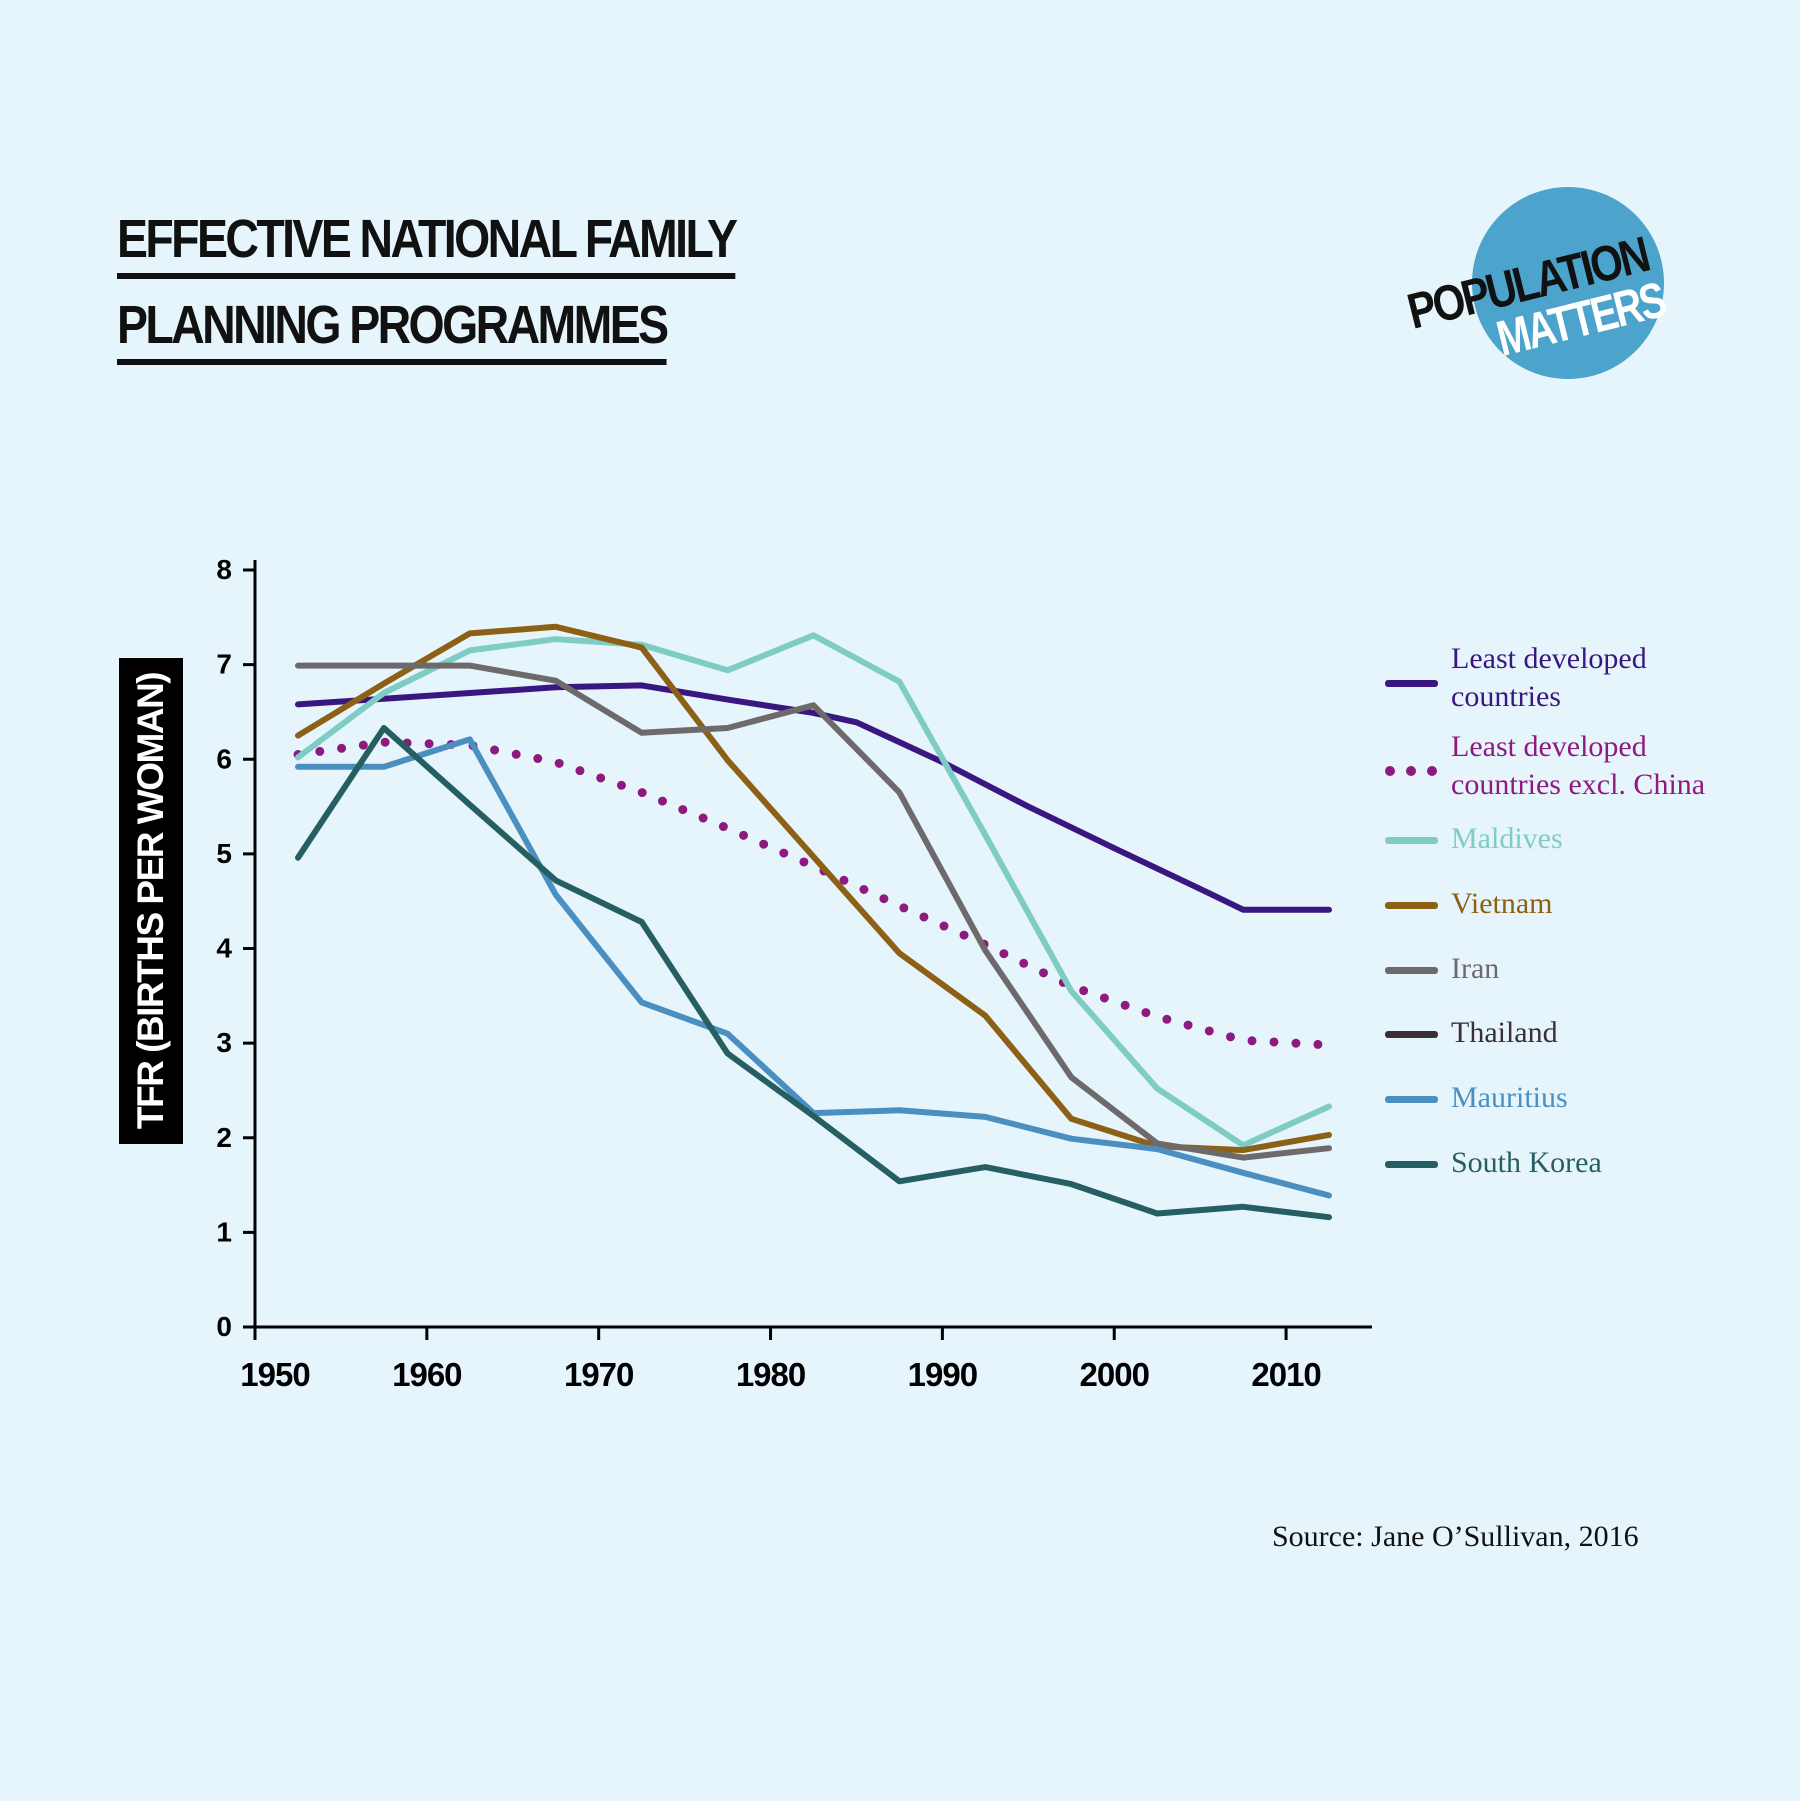 This screenshot has width=1800, height=1801. I want to click on legend-label: Maldives, so click(1507, 838).